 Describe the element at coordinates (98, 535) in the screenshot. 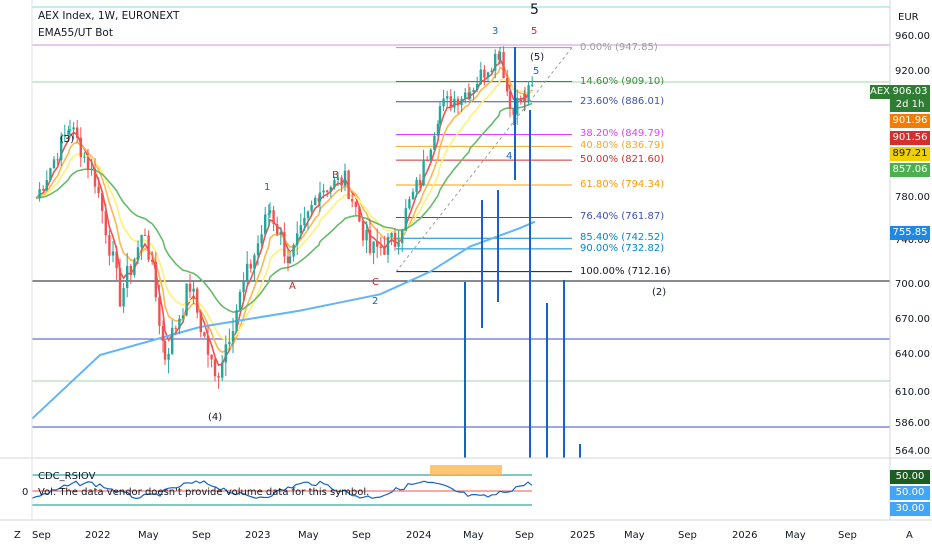

I see `x-tick-label: 2022` at that location.